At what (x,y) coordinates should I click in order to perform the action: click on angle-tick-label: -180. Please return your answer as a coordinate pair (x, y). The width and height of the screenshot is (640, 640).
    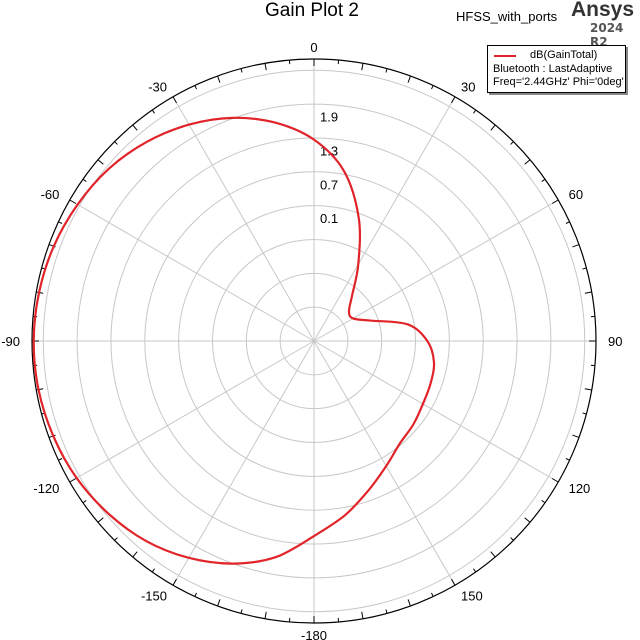
    Looking at the image, I should click on (314, 634).